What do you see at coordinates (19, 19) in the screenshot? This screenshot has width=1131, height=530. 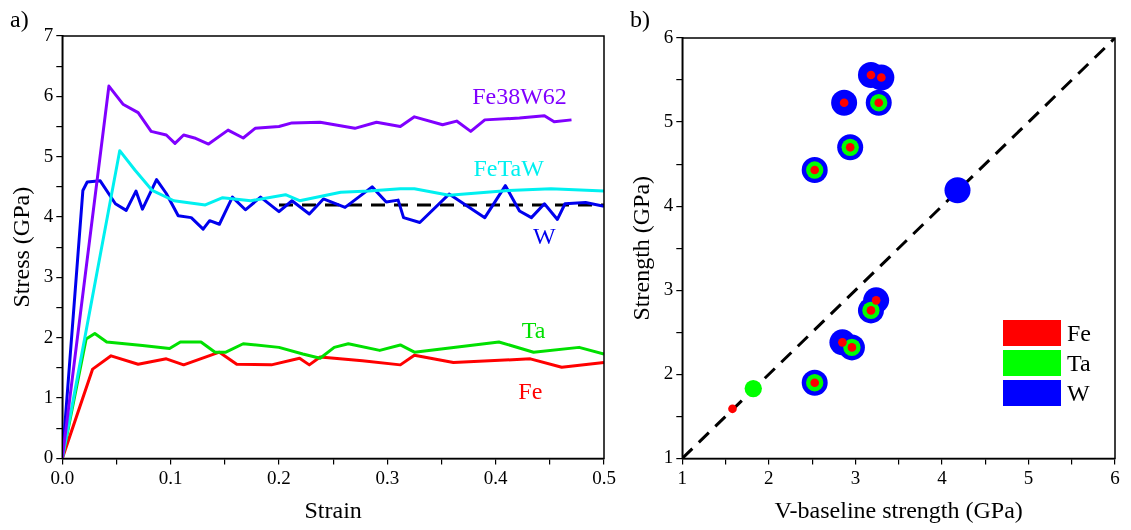 I see `chart-title: a)` at bounding box center [19, 19].